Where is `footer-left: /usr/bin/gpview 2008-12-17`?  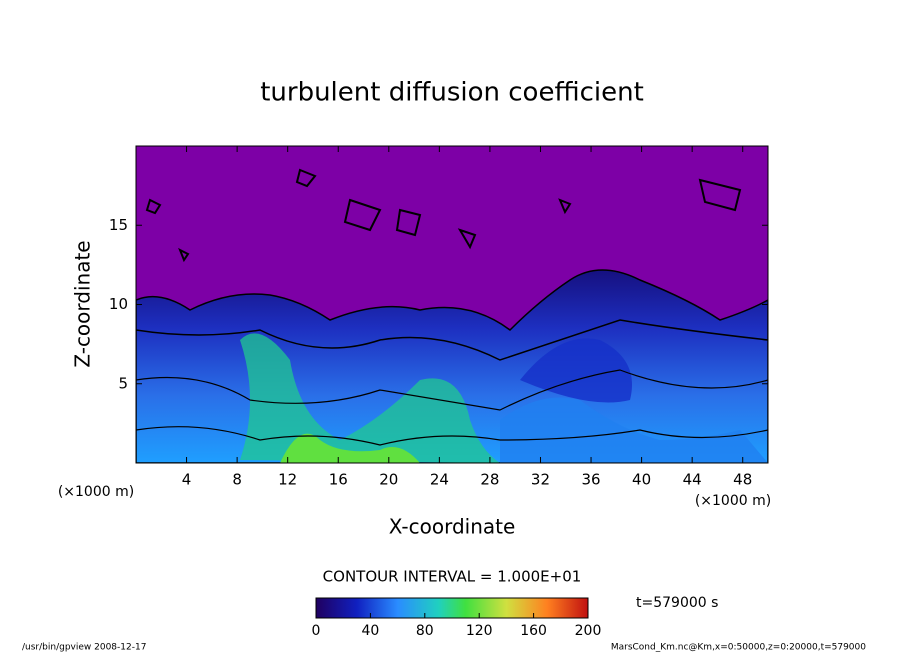
footer-left: /usr/bin/gpview 2008-12-17 is located at coordinates (84, 648).